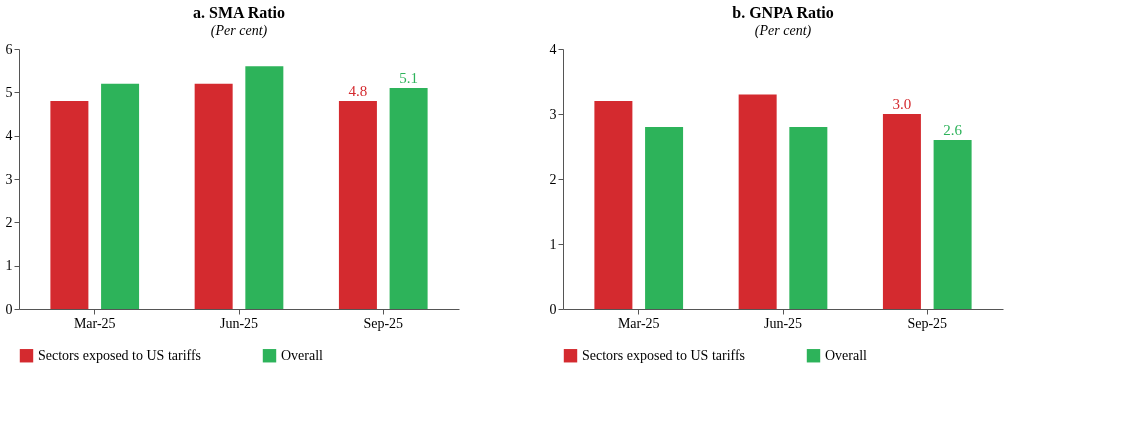 The width and height of the screenshot is (1141, 441). What do you see at coordinates (239, 12) in the screenshot?
I see `chart-title: a. SMA Ratio` at bounding box center [239, 12].